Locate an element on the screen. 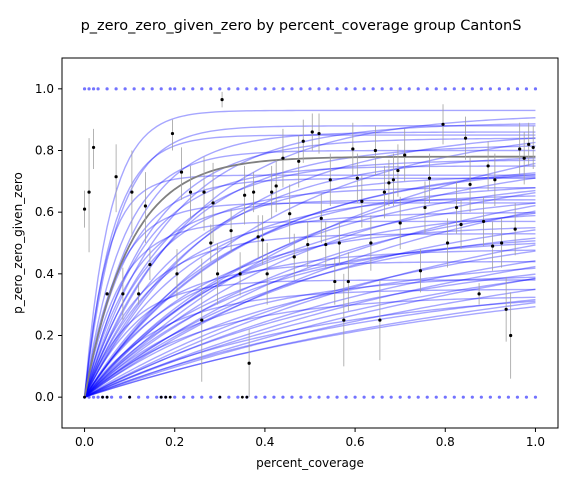 This screenshot has height=480, width=567. y-tick-label: 0.2 is located at coordinates (44, 336).